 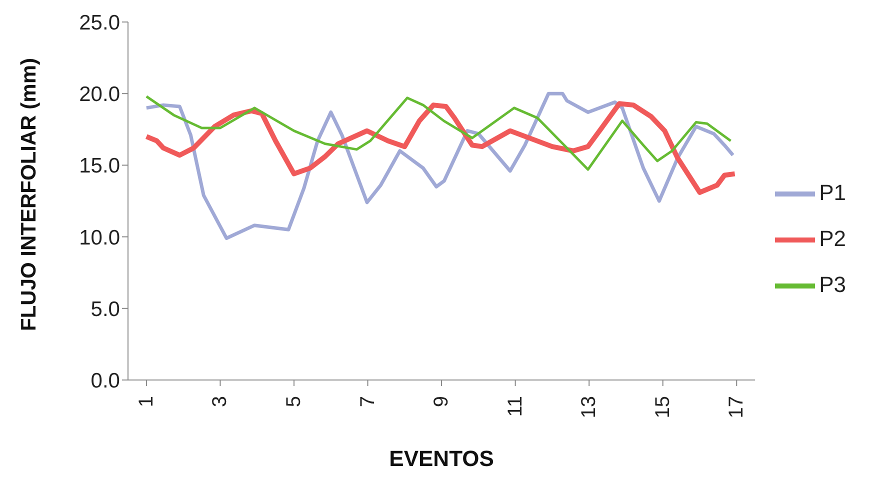 What do you see at coordinates (99, 166) in the screenshot?
I see `y-tick-label: 15.0` at bounding box center [99, 166].